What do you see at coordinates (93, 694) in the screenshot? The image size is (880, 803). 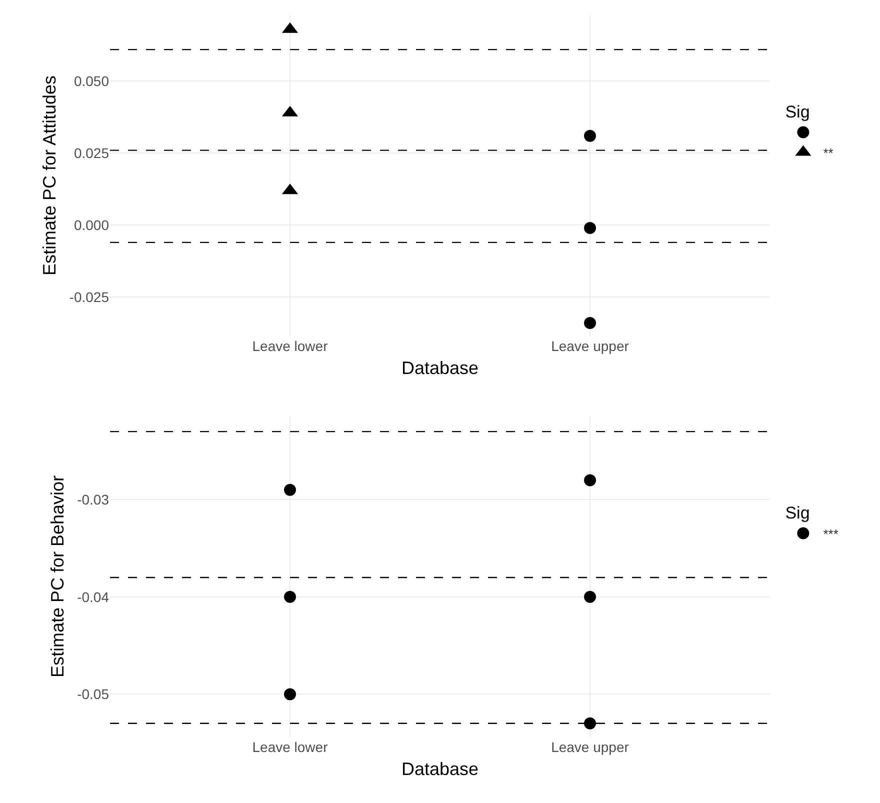 I see `y-tick-label: -0.05` at bounding box center [93, 694].